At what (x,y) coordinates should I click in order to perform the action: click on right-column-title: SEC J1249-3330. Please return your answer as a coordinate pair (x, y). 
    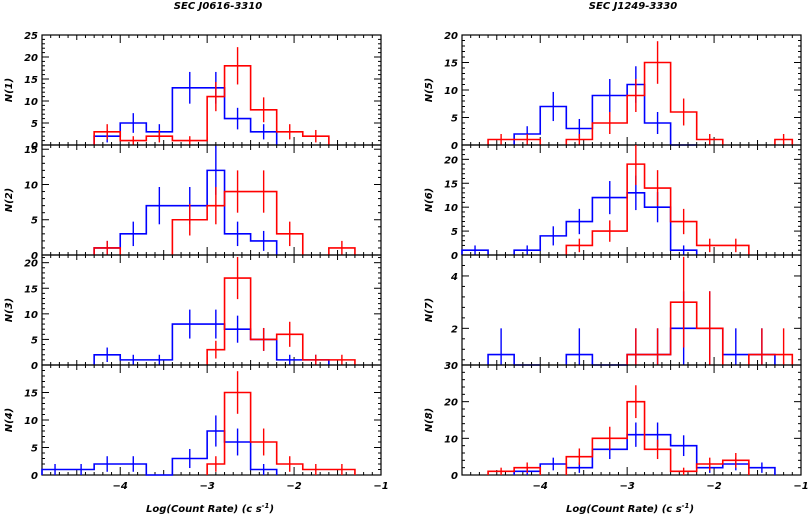
    Looking at the image, I should click on (633, 6).